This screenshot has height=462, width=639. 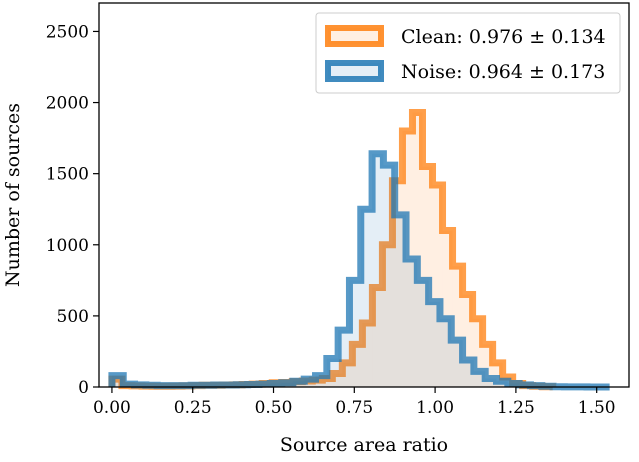 I want to click on noise-legend-swatch, so click(x=354, y=71).